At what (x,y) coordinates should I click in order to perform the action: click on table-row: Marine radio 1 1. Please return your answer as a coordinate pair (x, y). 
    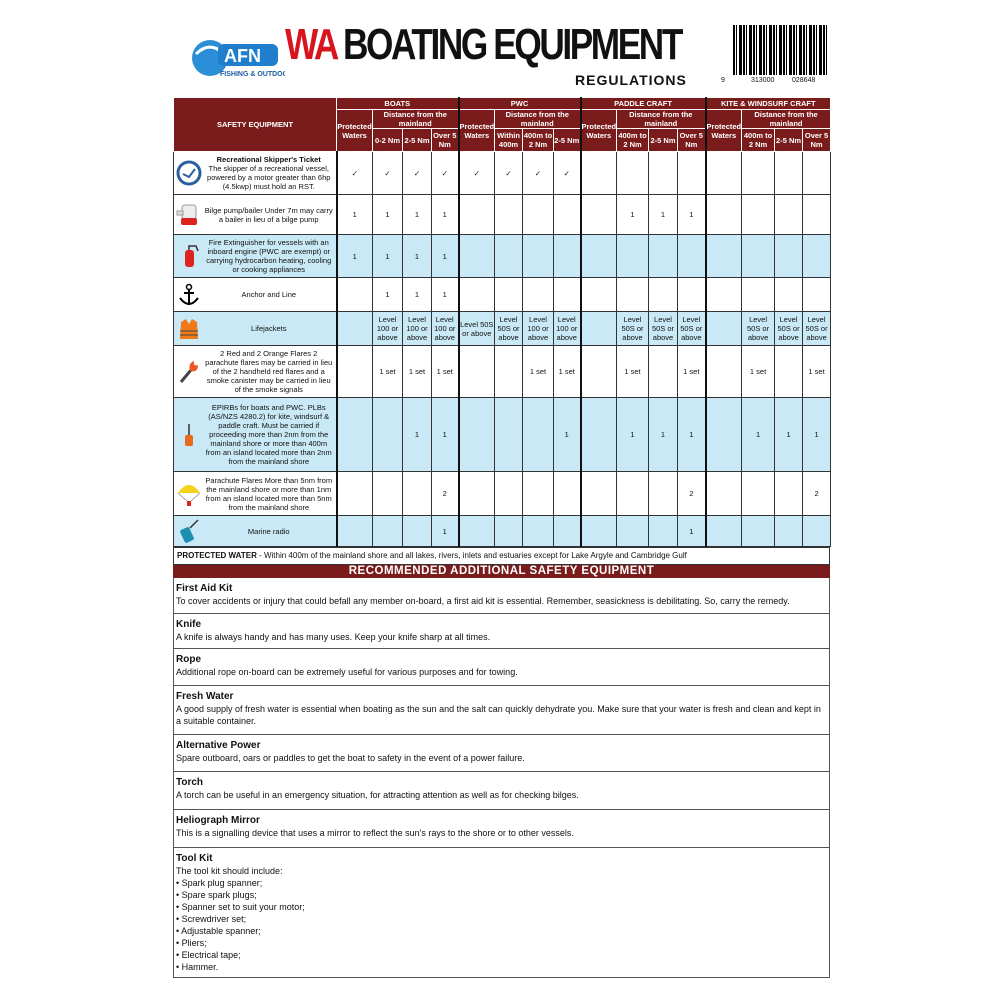
    Looking at the image, I should click on (502, 531).